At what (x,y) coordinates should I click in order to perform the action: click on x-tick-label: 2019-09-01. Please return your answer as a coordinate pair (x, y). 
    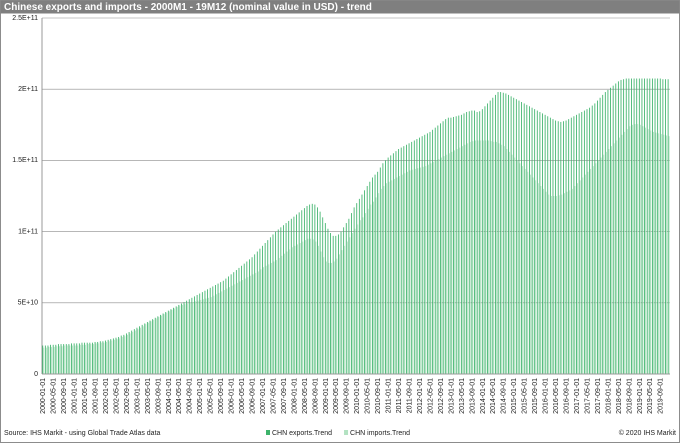
    Looking at the image, I should click on (661, 396).